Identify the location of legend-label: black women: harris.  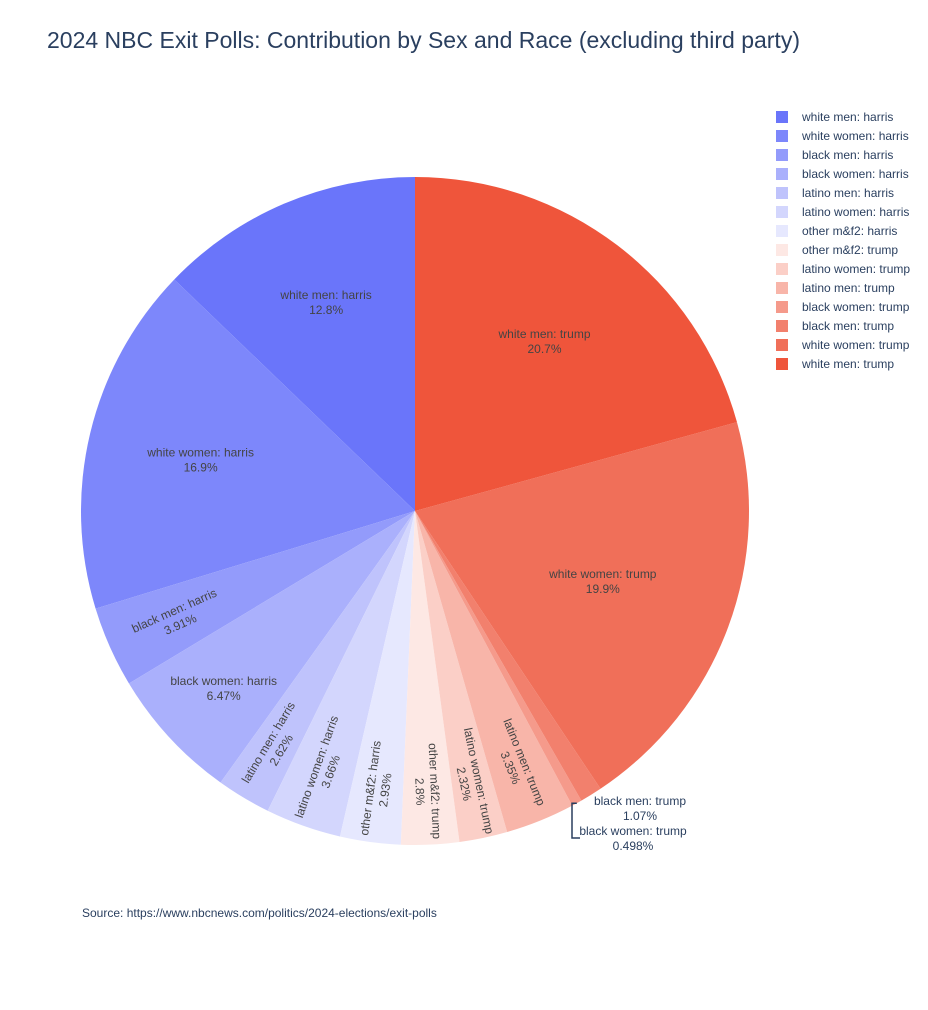
(855, 173).